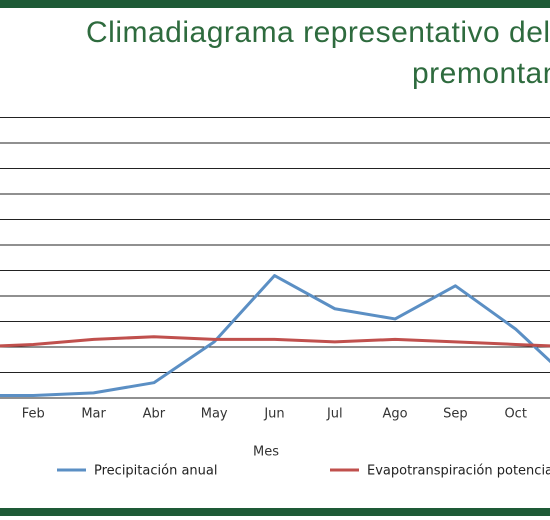 The width and height of the screenshot is (550, 520). Describe the element at coordinates (455, 414) in the screenshot. I see `x-tick-label: Sep` at that location.